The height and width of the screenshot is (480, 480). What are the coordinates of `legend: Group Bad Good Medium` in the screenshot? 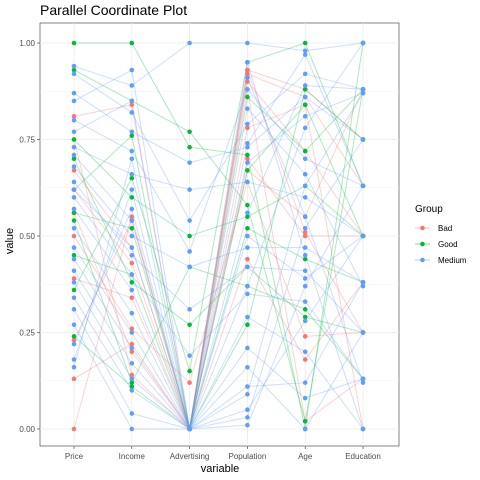 It's located at (441, 234).